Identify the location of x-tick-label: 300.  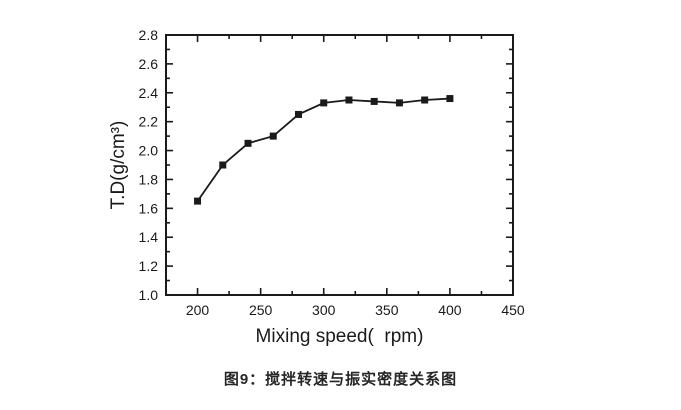
(324, 310).